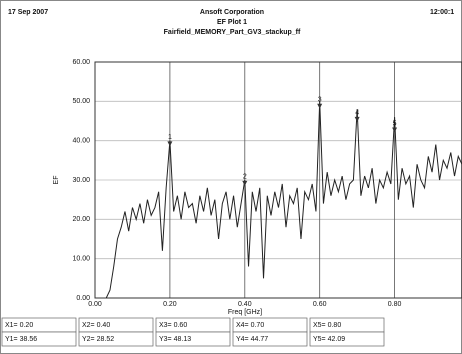 The height and width of the screenshot is (354, 462). I want to click on x-tick-label: 0.00, so click(95, 304).